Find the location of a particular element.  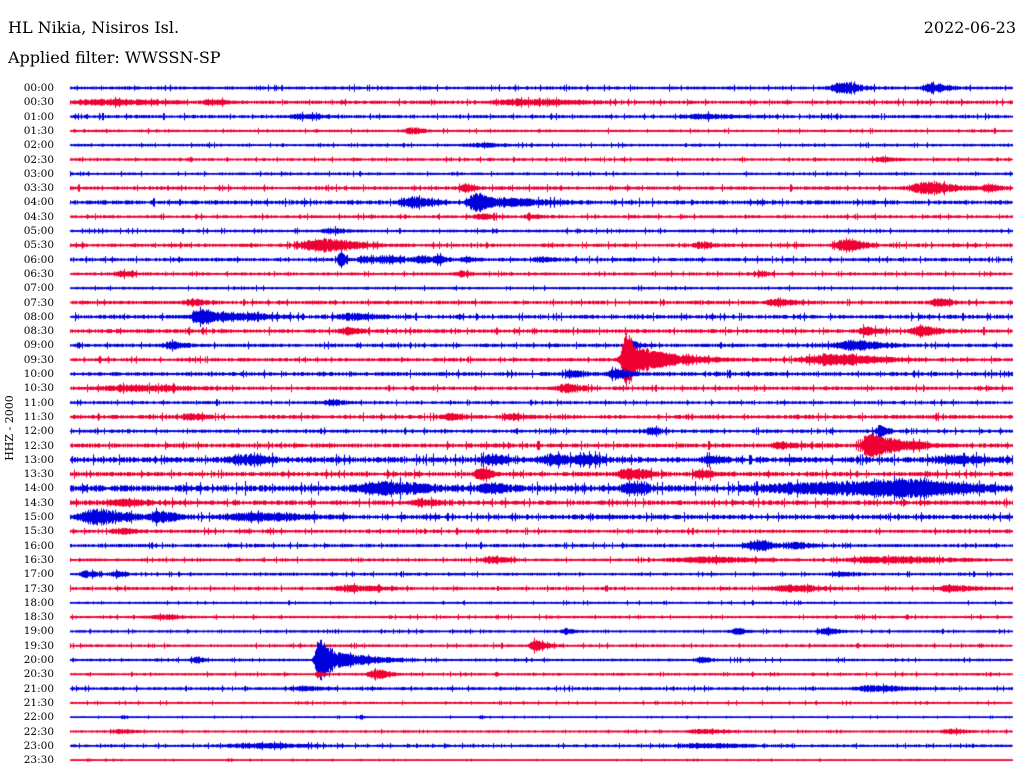

trace-time-label: 19:00 is located at coordinates (38, 631).